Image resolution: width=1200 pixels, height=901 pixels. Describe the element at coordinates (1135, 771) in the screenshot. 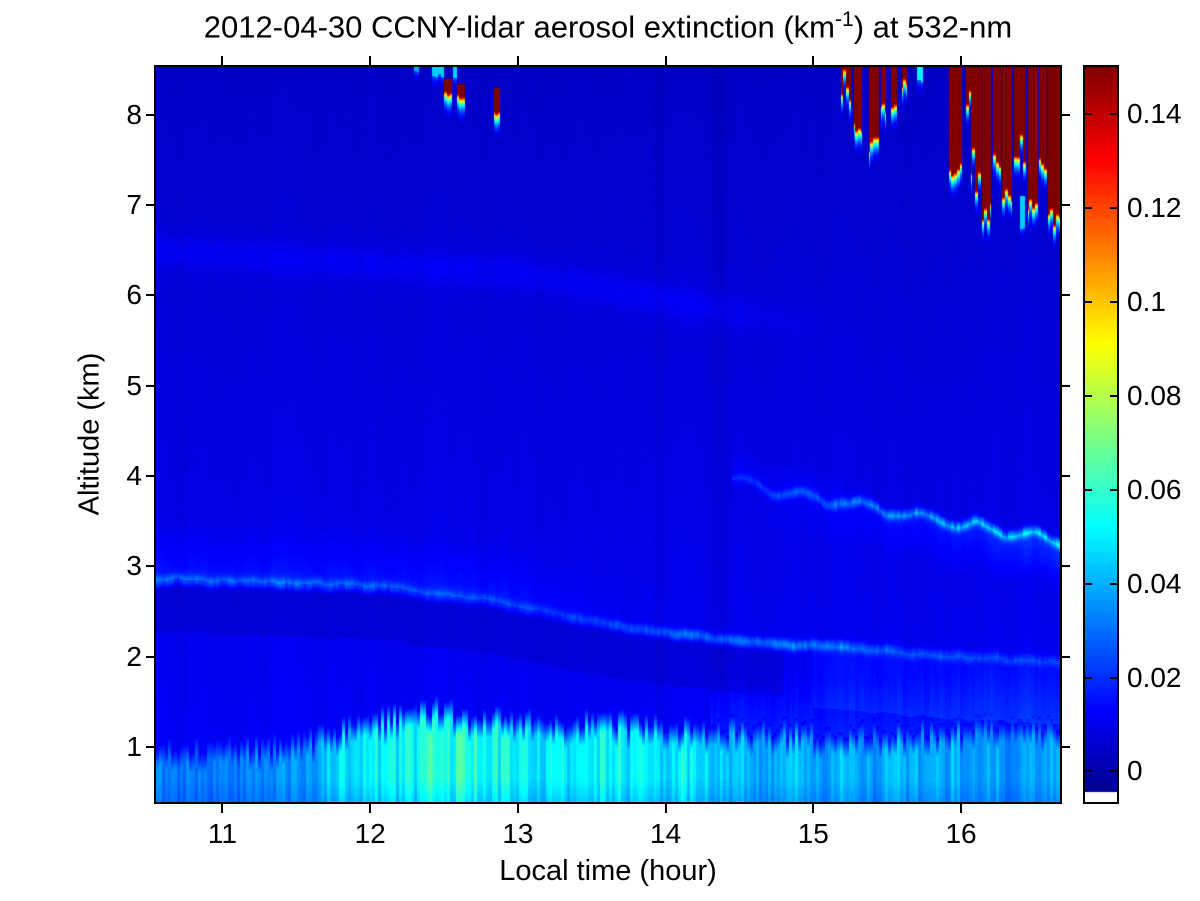

I see `colorbar-tick-label: 0` at that location.